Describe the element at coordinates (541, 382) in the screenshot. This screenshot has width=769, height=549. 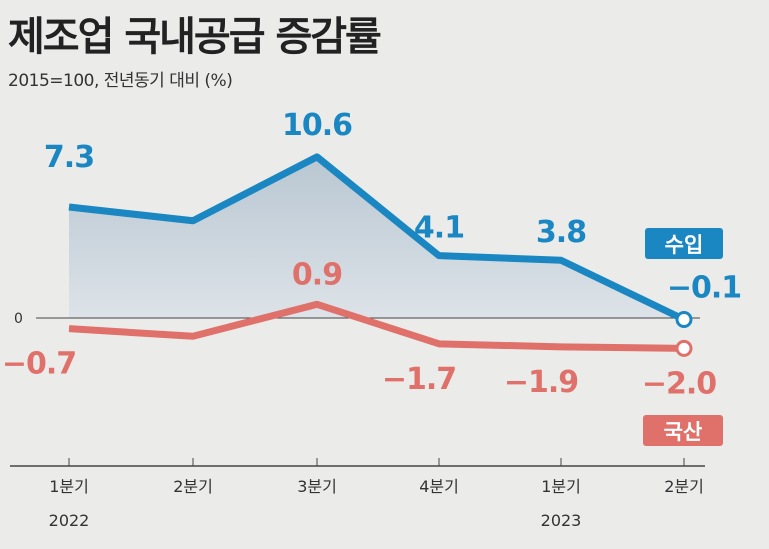
I see `domestic-data-label: −1.9` at that location.